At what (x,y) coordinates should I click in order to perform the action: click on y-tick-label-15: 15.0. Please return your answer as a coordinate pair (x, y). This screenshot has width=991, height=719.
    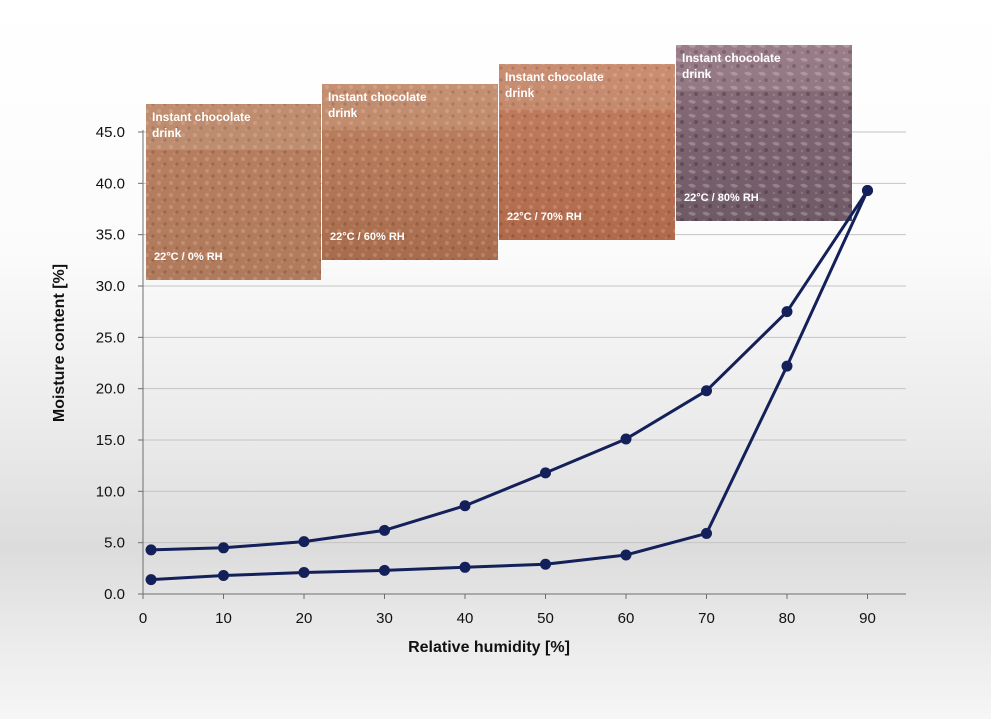
    Looking at the image, I should click on (110, 440).